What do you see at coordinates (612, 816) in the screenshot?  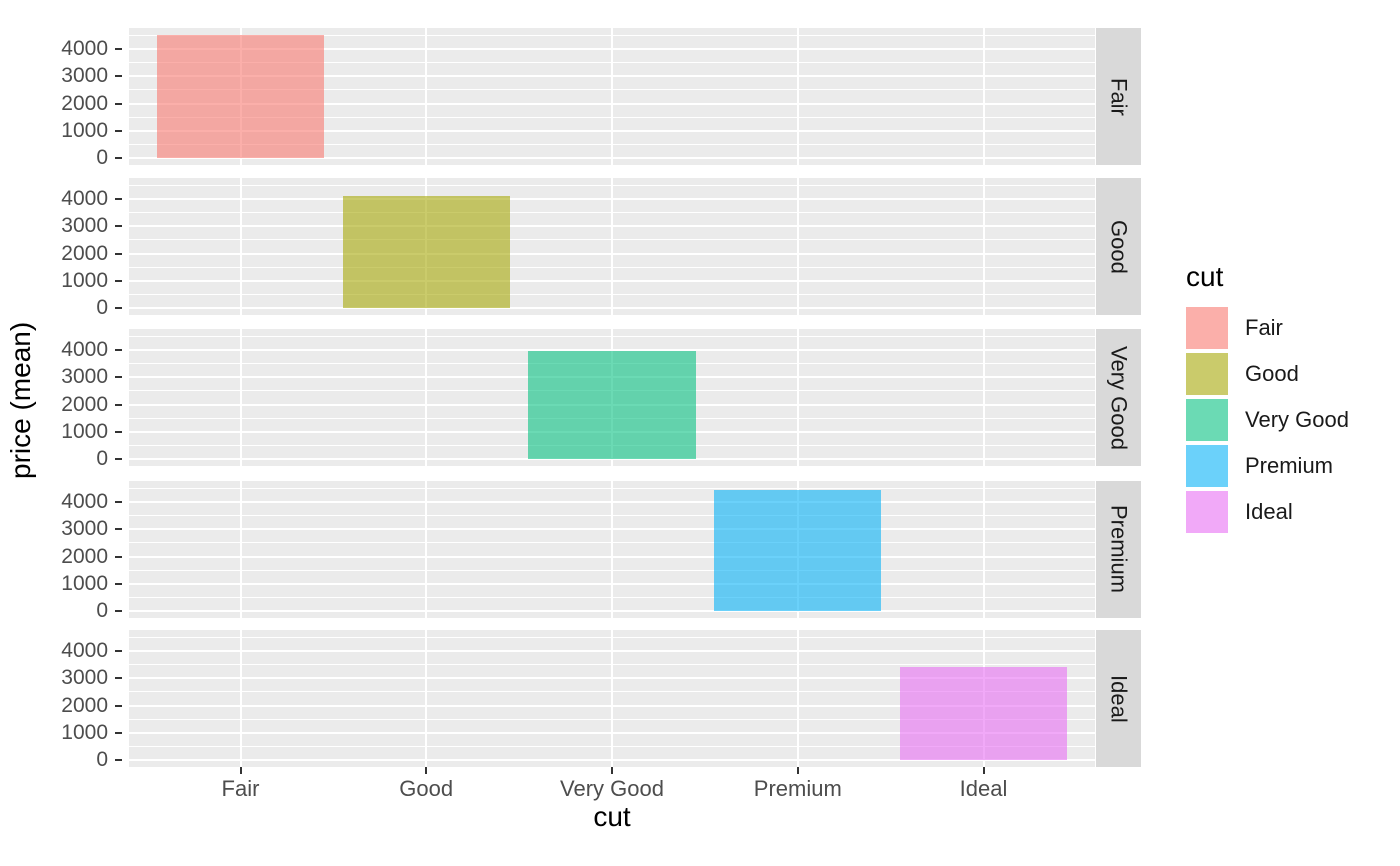 I see `x-axis-title: cut` at bounding box center [612, 816].